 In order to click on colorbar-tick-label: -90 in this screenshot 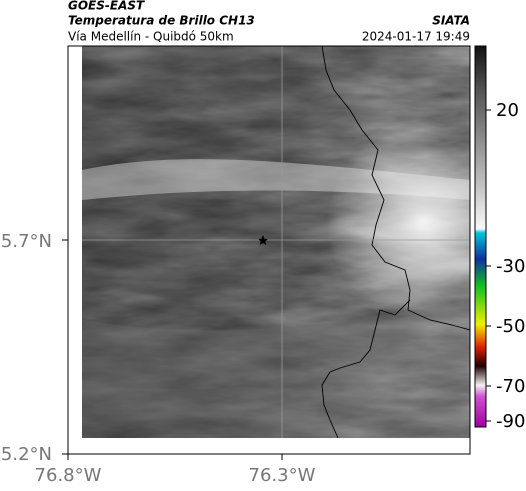, I will do `click(510, 421)`.